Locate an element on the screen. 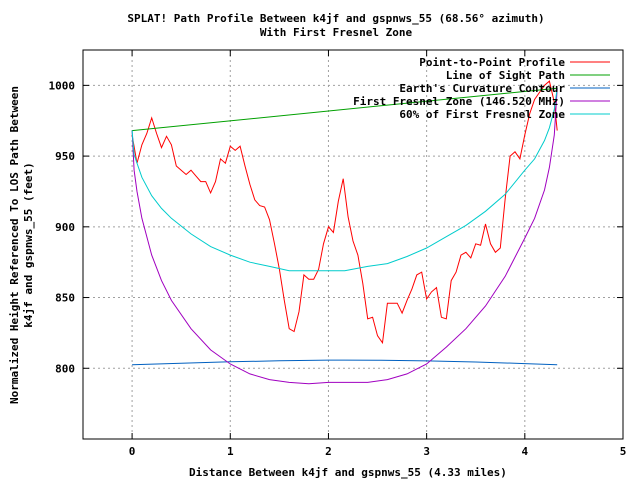  y-tick-label: 800 is located at coordinates (65, 368).